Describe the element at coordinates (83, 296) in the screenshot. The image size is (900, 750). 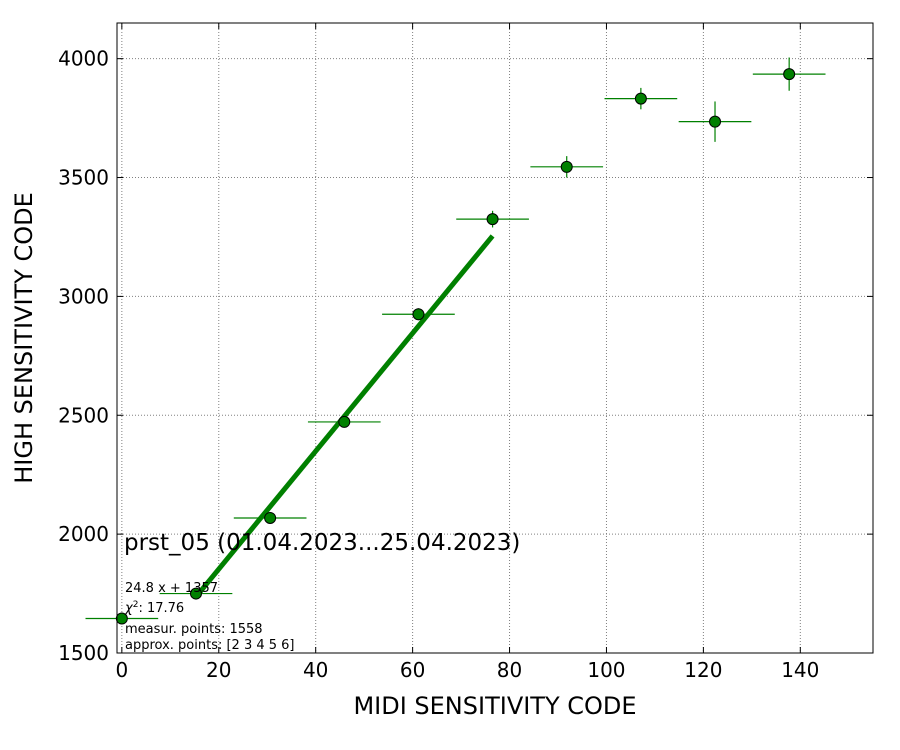
I see `y-tick-label: 3000` at that location.